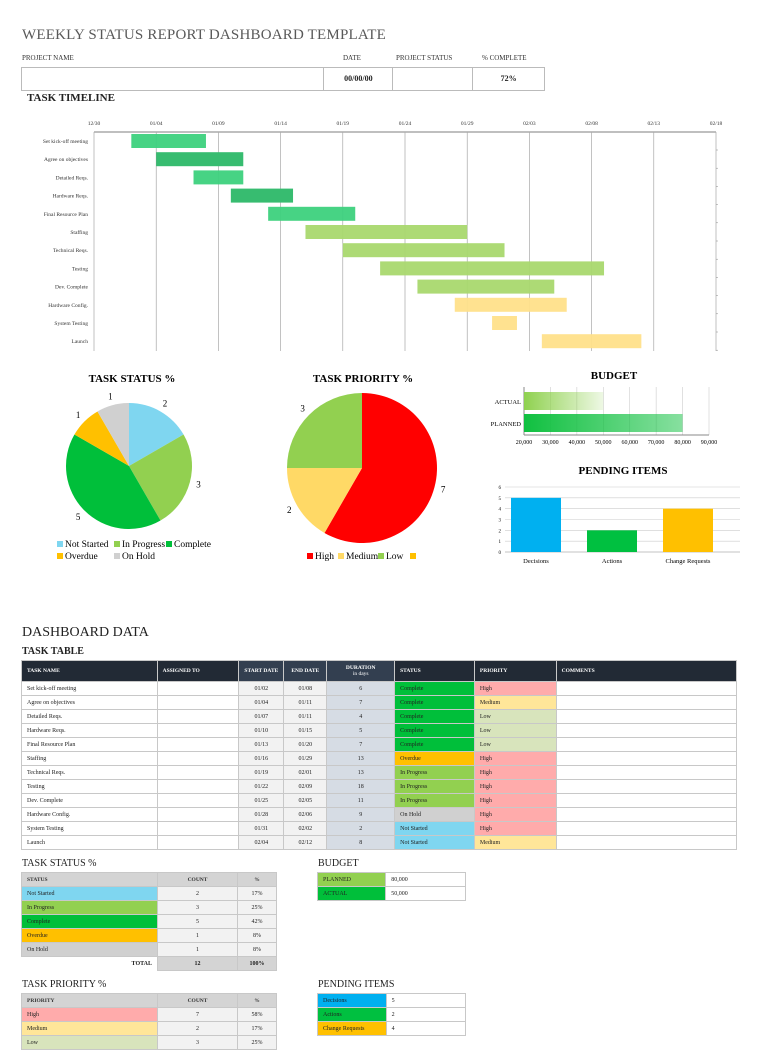  What do you see at coordinates (110, 396) in the screenshot?
I see `pie-data-label: 1` at bounding box center [110, 396].